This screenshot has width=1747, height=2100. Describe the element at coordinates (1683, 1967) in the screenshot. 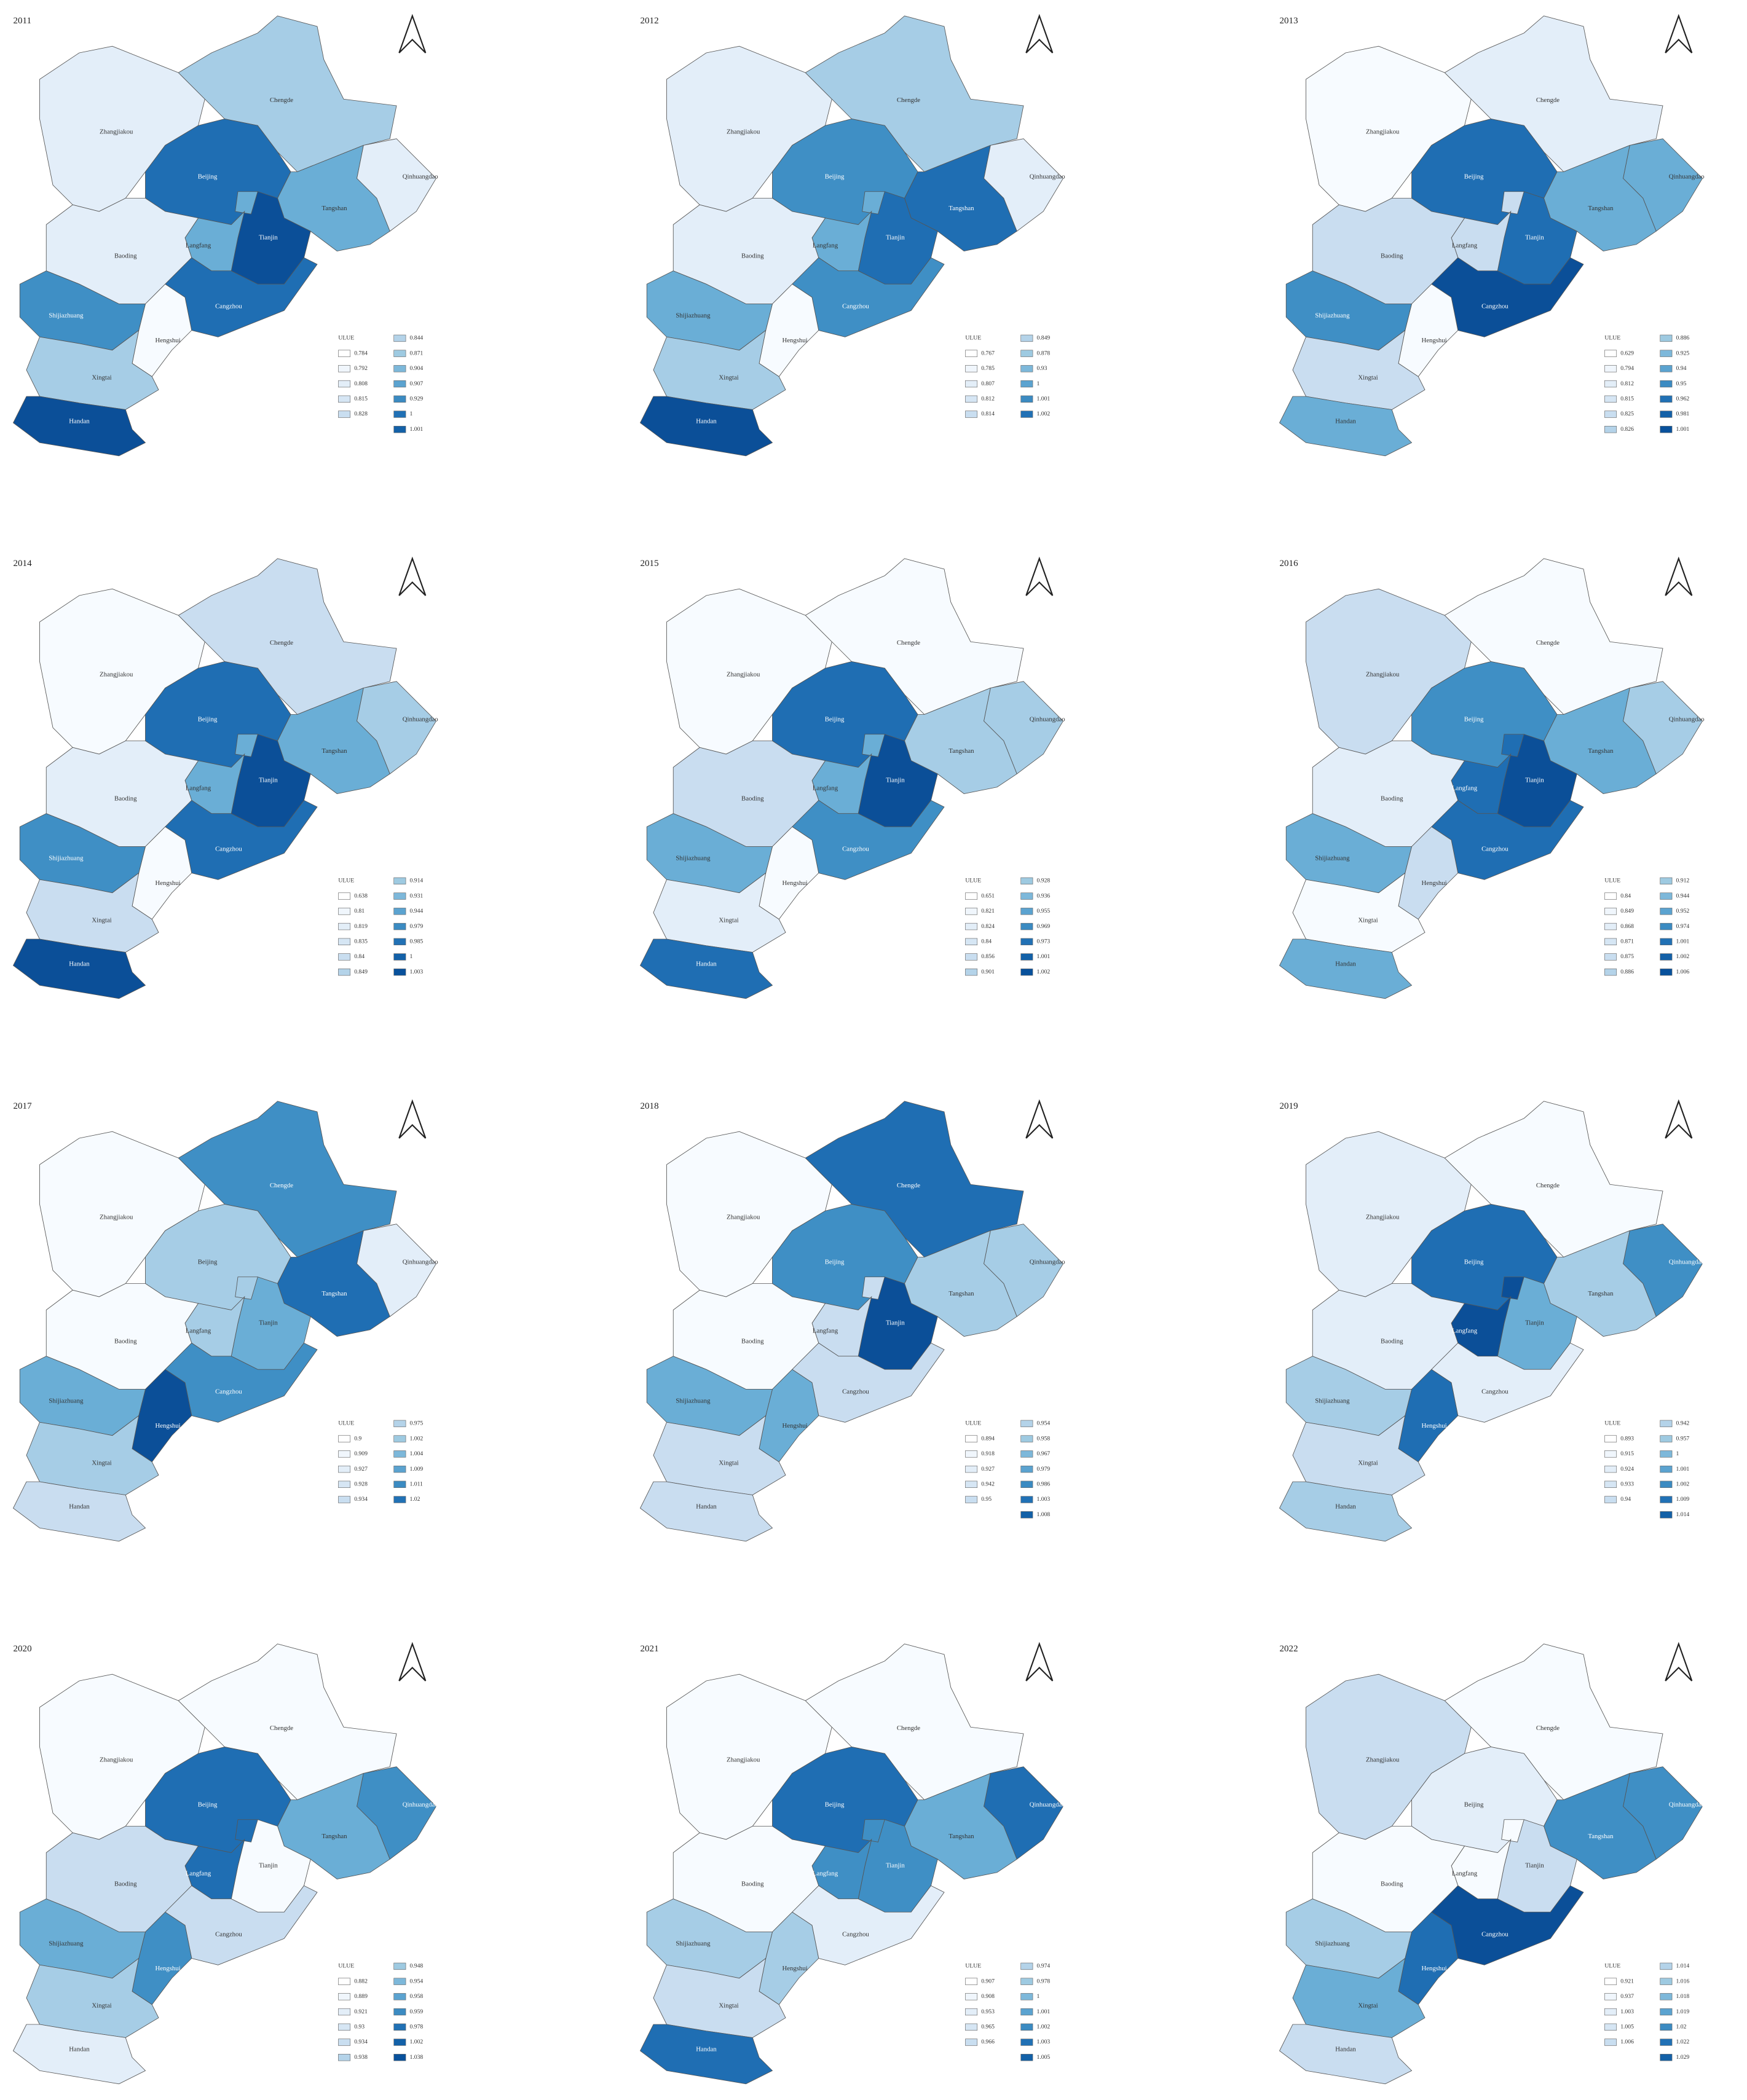

I see `legend-label: 1.014` at that location.